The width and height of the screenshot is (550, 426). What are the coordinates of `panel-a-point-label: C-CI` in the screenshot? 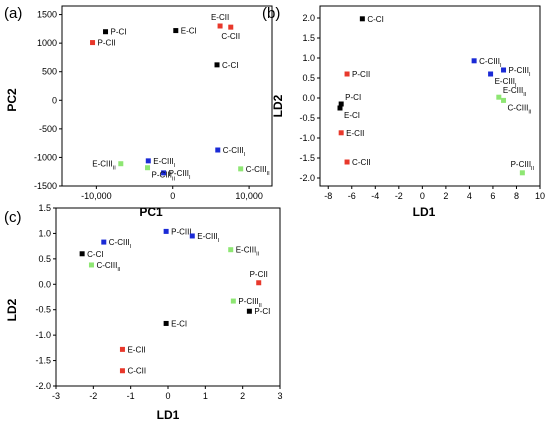 It's located at (230, 65).